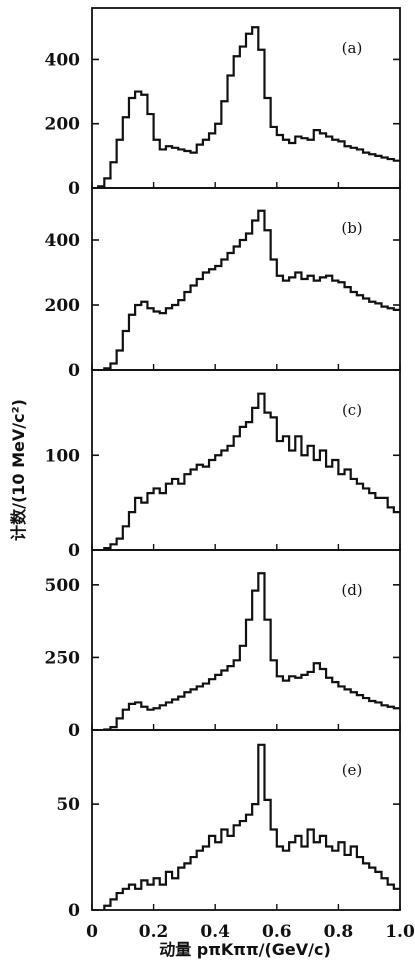 The height and width of the screenshot is (968, 415). What do you see at coordinates (18, 470) in the screenshot?
I see `y-axis-title: 计数/(10 MeV/c²)` at bounding box center [18, 470].